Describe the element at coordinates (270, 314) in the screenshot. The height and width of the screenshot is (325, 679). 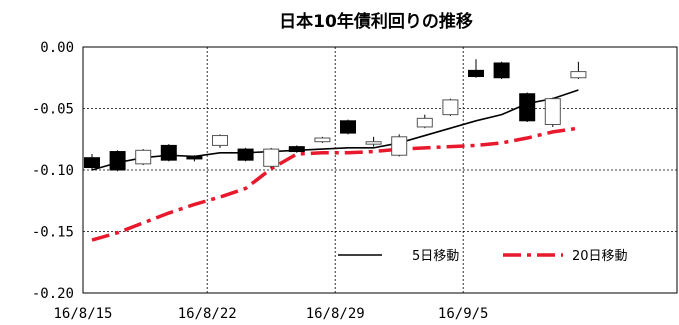
I see `x-axis-ticks: 16/8/15 16/8/22 16/8/29 16/9/5` at that location.